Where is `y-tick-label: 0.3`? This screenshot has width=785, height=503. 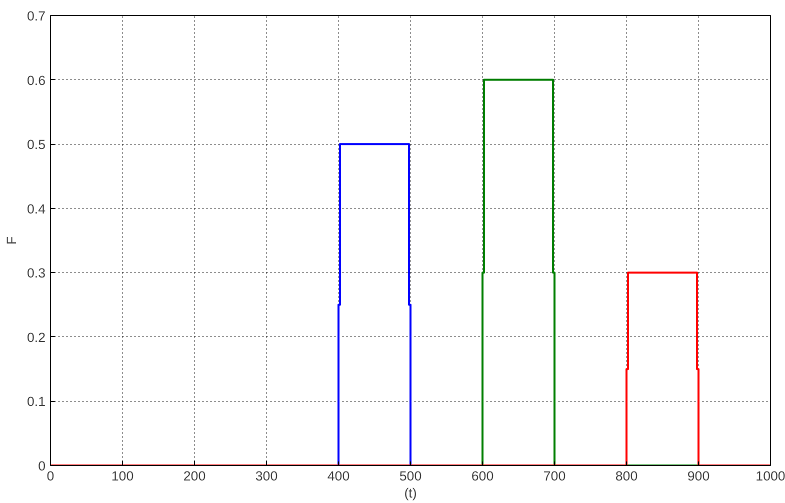
y-tick-label: 0.3 is located at coordinates (36, 273).